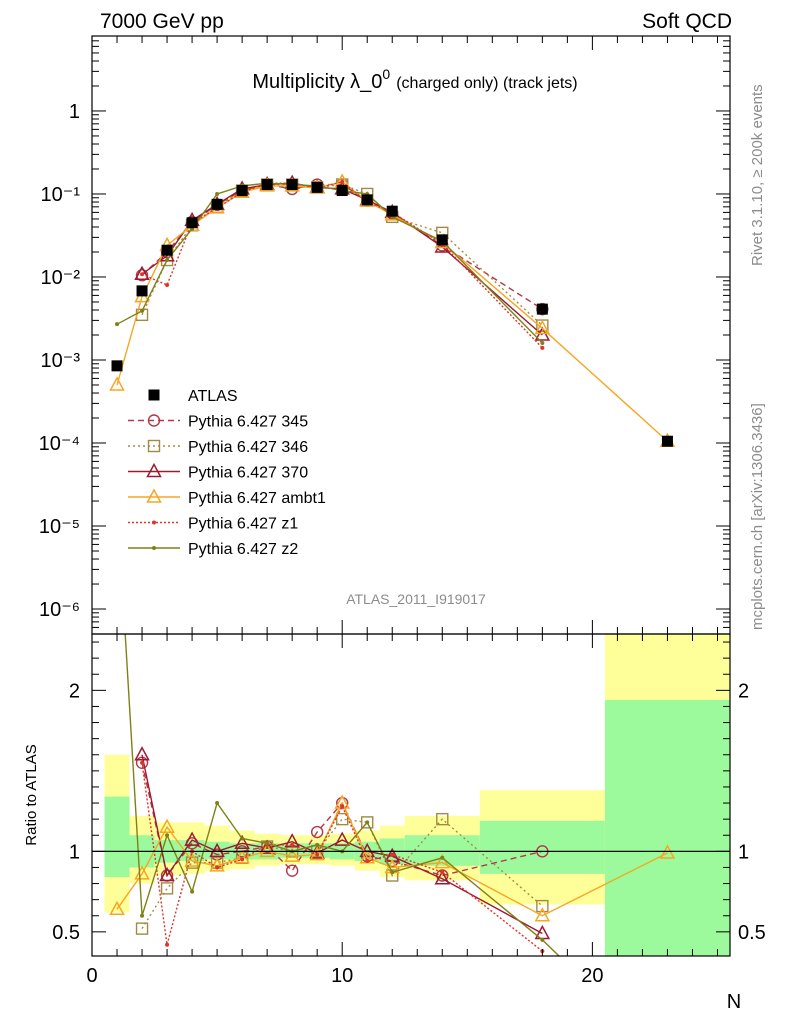 The image size is (786, 1024). Describe the element at coordinates (59, 527) in the screenshot. I see `y-tick-label: 10⁻⁵` at that location.